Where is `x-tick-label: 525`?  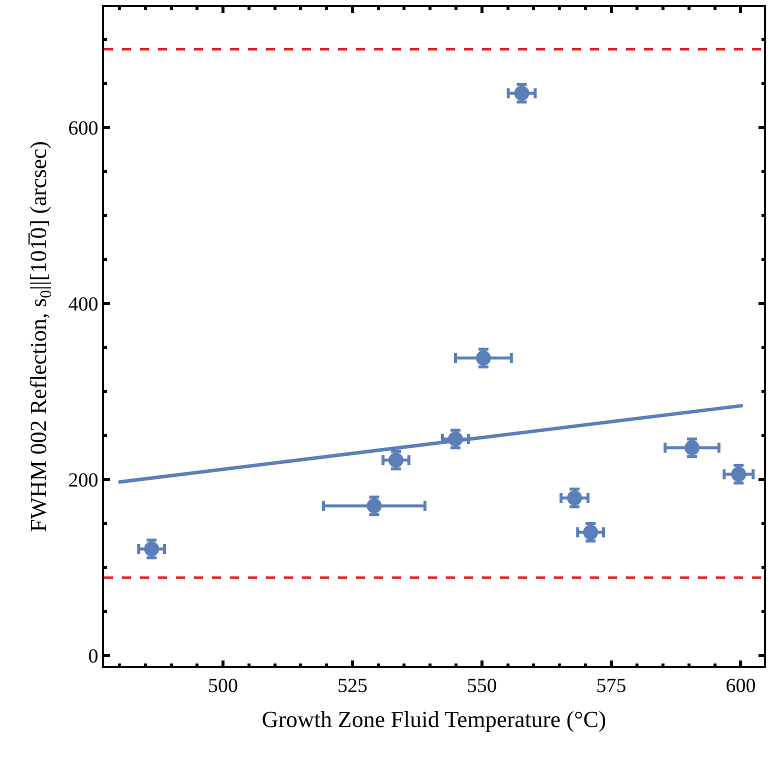
x-tick-label: 525 is located at coordinates (352, 685).